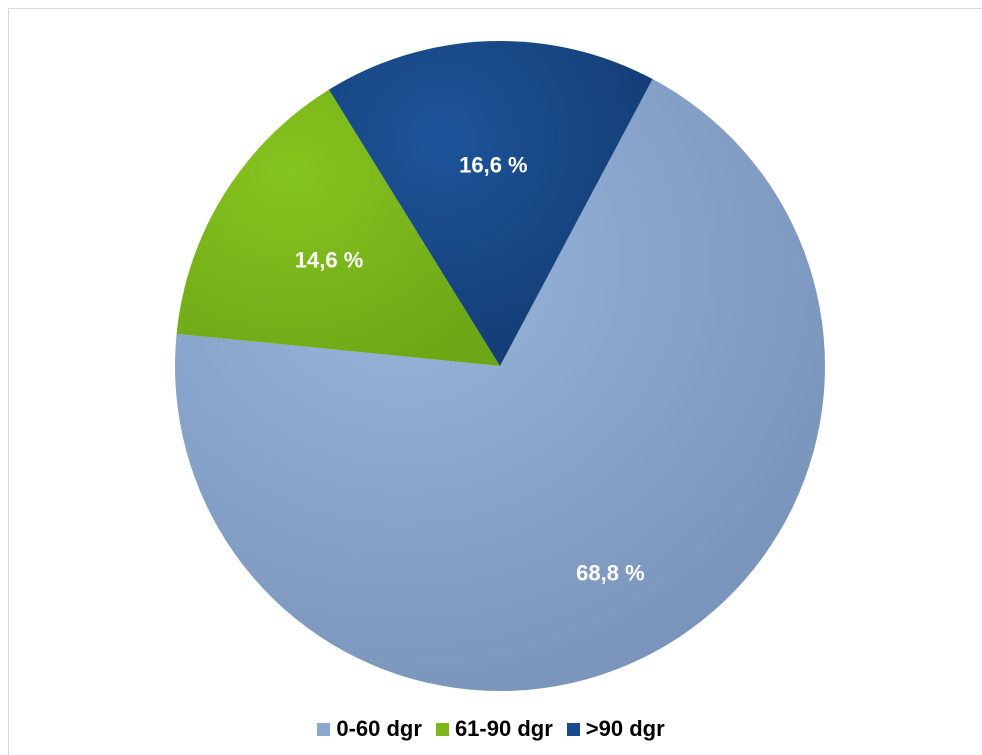  I want to click on legend-label-0-60: 0-60 dgr, so click(379, 728).